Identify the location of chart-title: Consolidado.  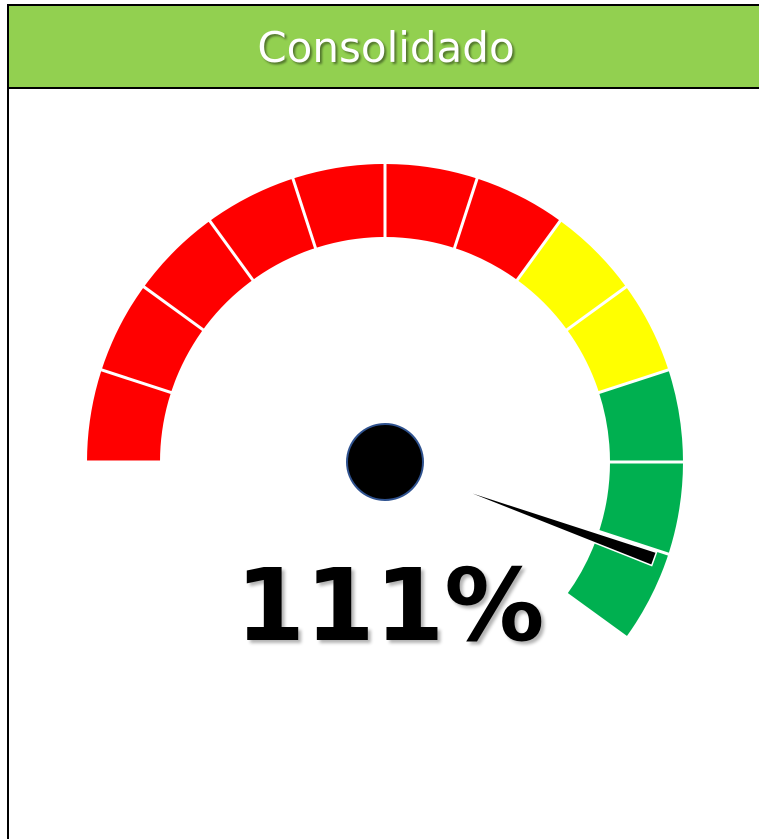
(385, 47).